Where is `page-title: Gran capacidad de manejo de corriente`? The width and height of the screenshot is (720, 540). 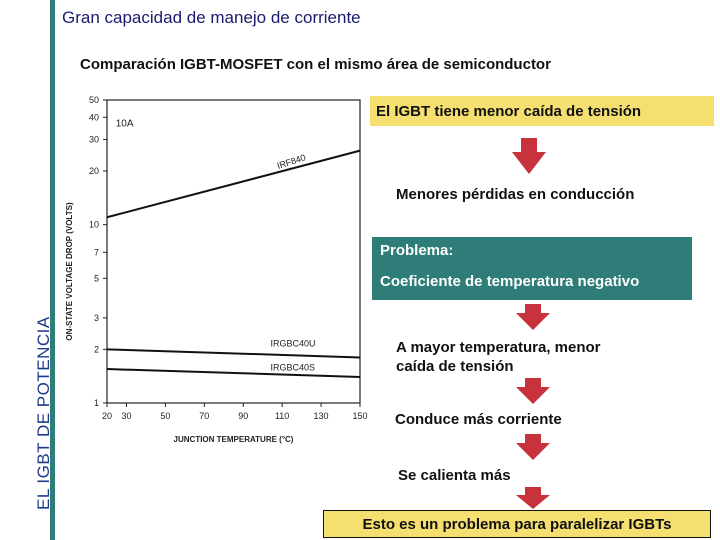
page-title: Gran capacidad de manejo de corriente is located at coordinates (211, 17).